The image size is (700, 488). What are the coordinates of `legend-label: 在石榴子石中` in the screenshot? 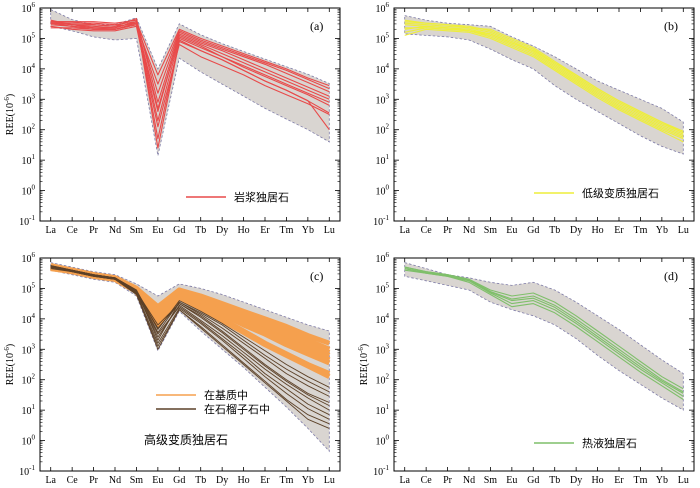 It's located at (237, 409).